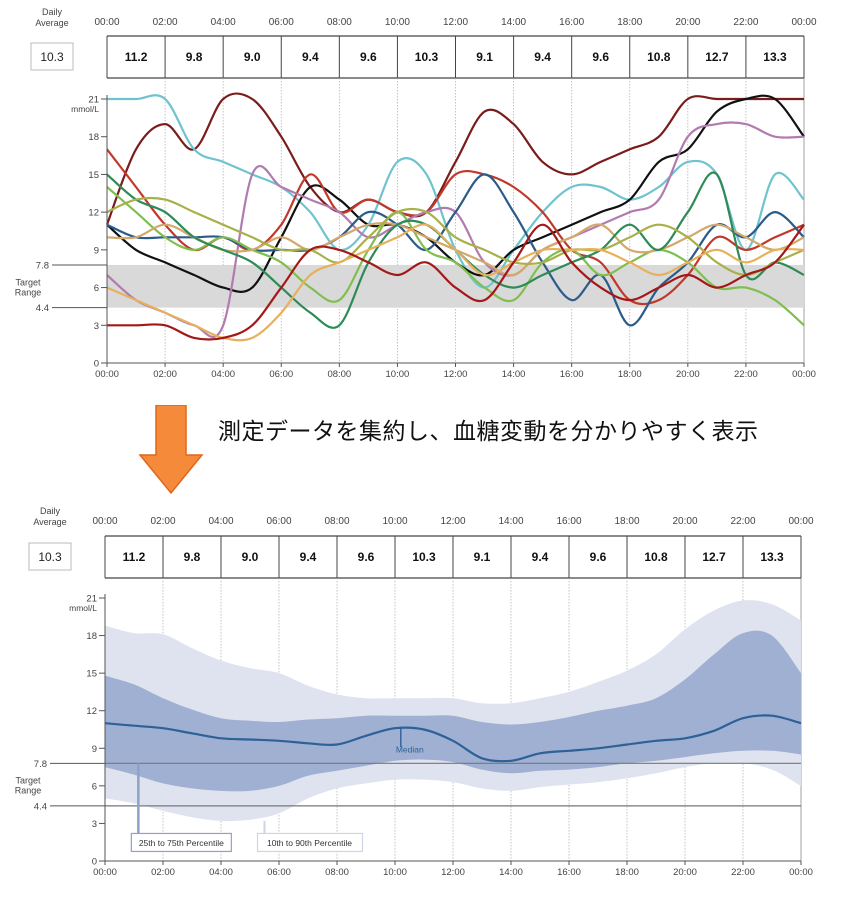  What do you see at coordinates (410, 750) in the screenshot?
I see `median-label: Median` at bounding box center [410, 750].